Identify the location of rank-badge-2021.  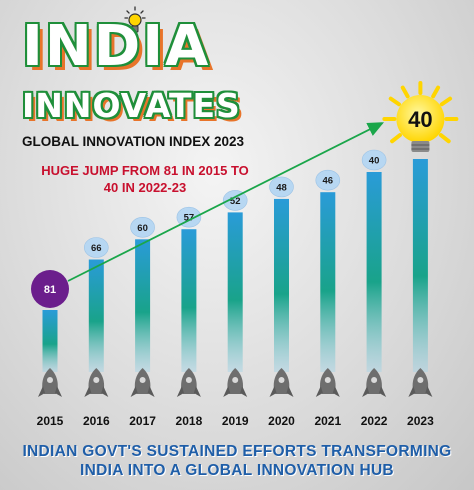
(328, 180).